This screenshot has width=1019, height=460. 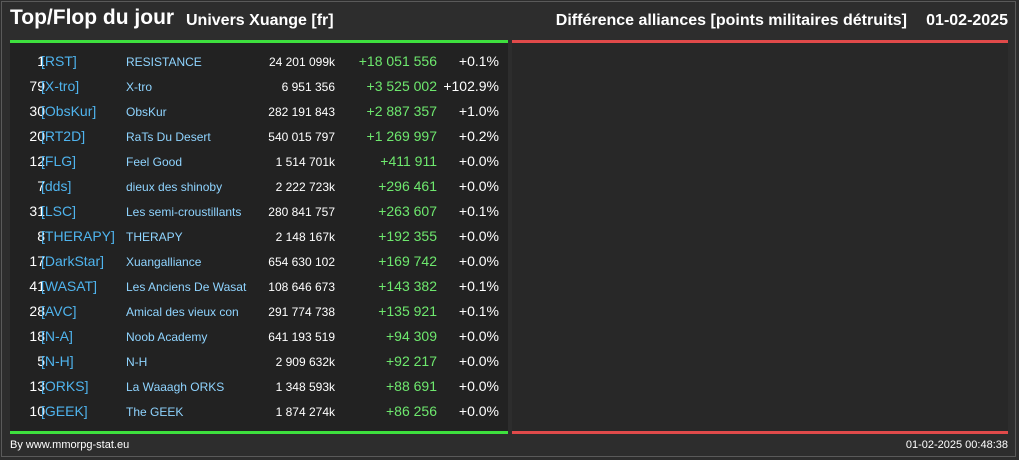 I want to click on alliance-rank: 13, so click(x=37, y=386).